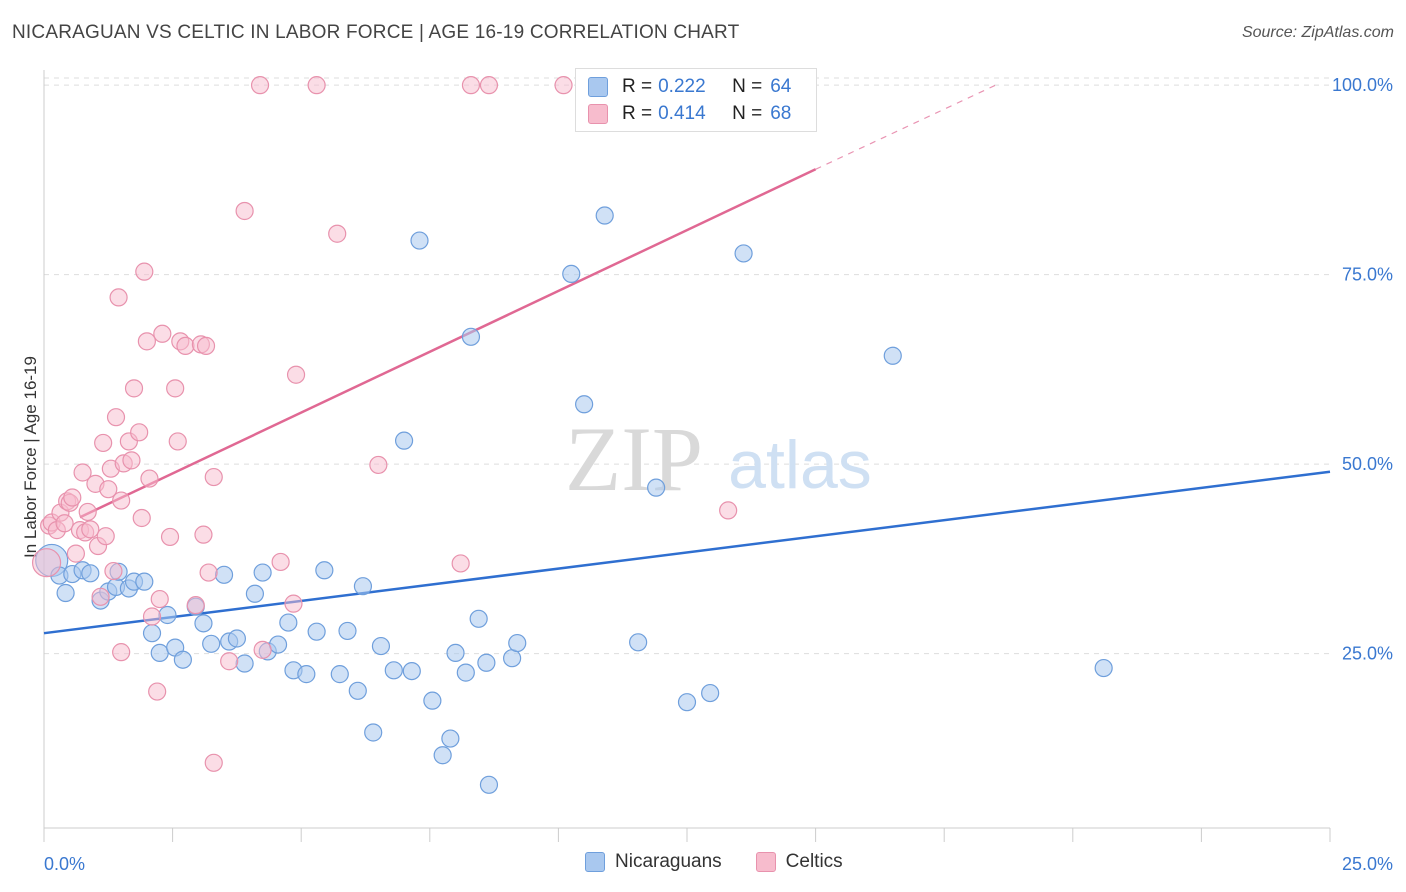 This screenshot has width=1406, height=892. I want to click on watermark-atlas: atlas, so click(800, 465).